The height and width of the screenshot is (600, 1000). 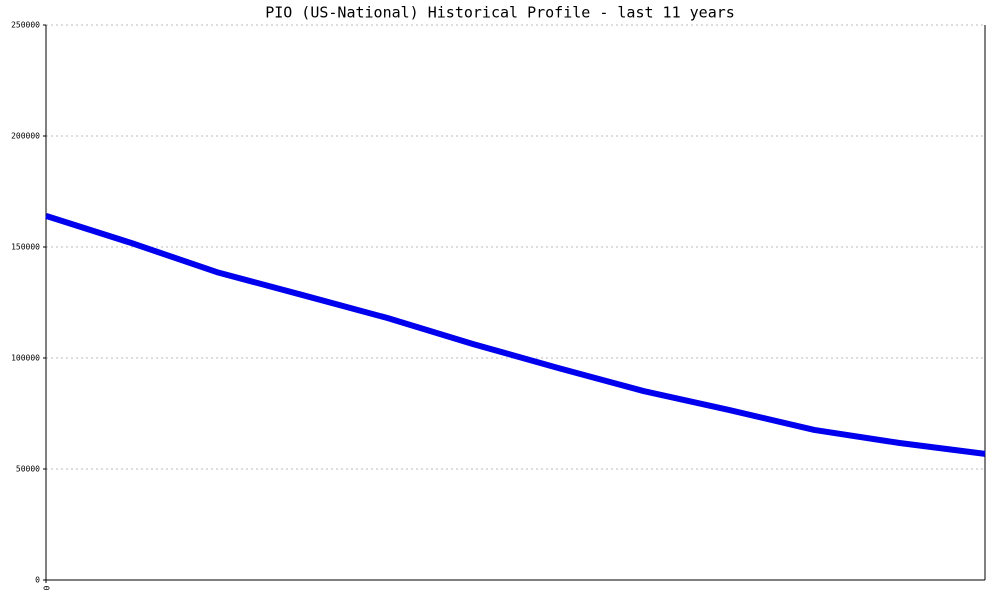 I want to click on y-tick-label: 0, so click(x=37, y=580).